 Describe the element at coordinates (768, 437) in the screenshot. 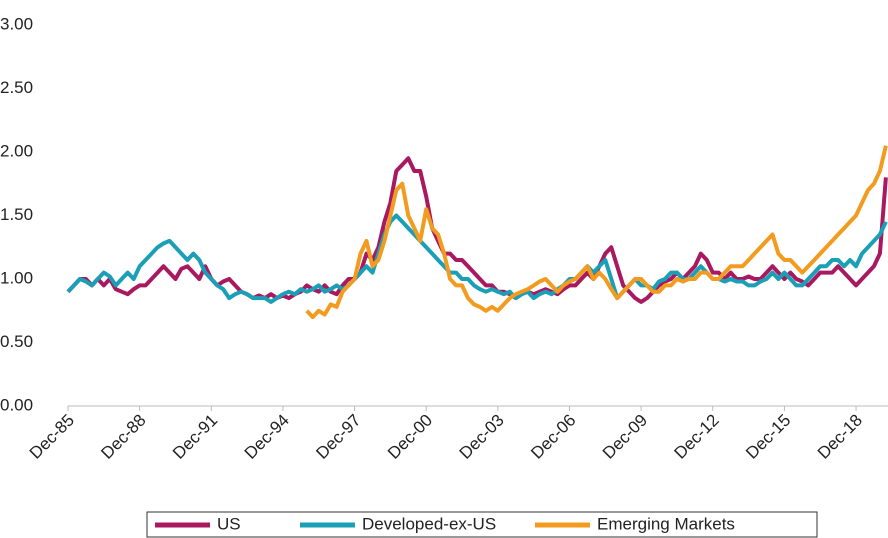

I see `x-tick-label: Dec-15` at that location.